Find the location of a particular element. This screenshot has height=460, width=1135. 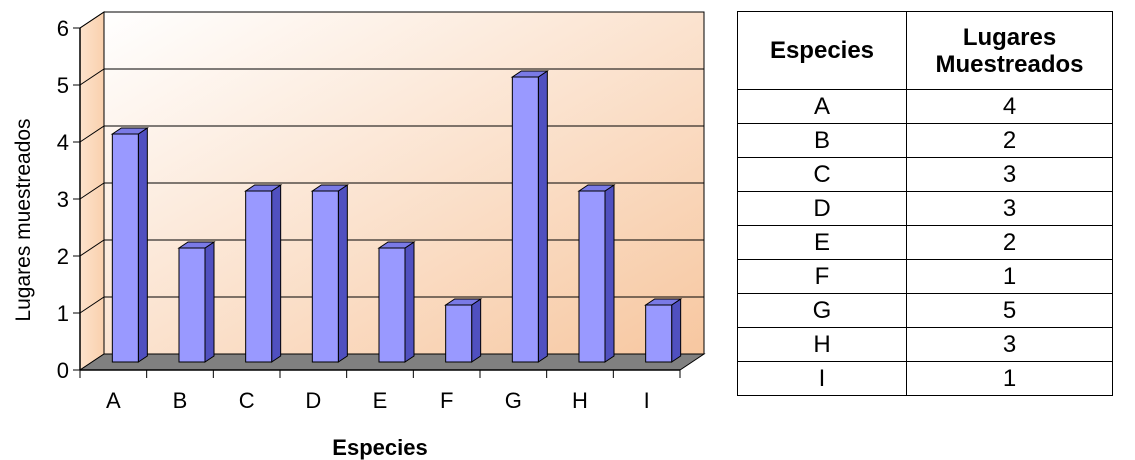

table-cell-species: C is located at coordinates (822, 174).